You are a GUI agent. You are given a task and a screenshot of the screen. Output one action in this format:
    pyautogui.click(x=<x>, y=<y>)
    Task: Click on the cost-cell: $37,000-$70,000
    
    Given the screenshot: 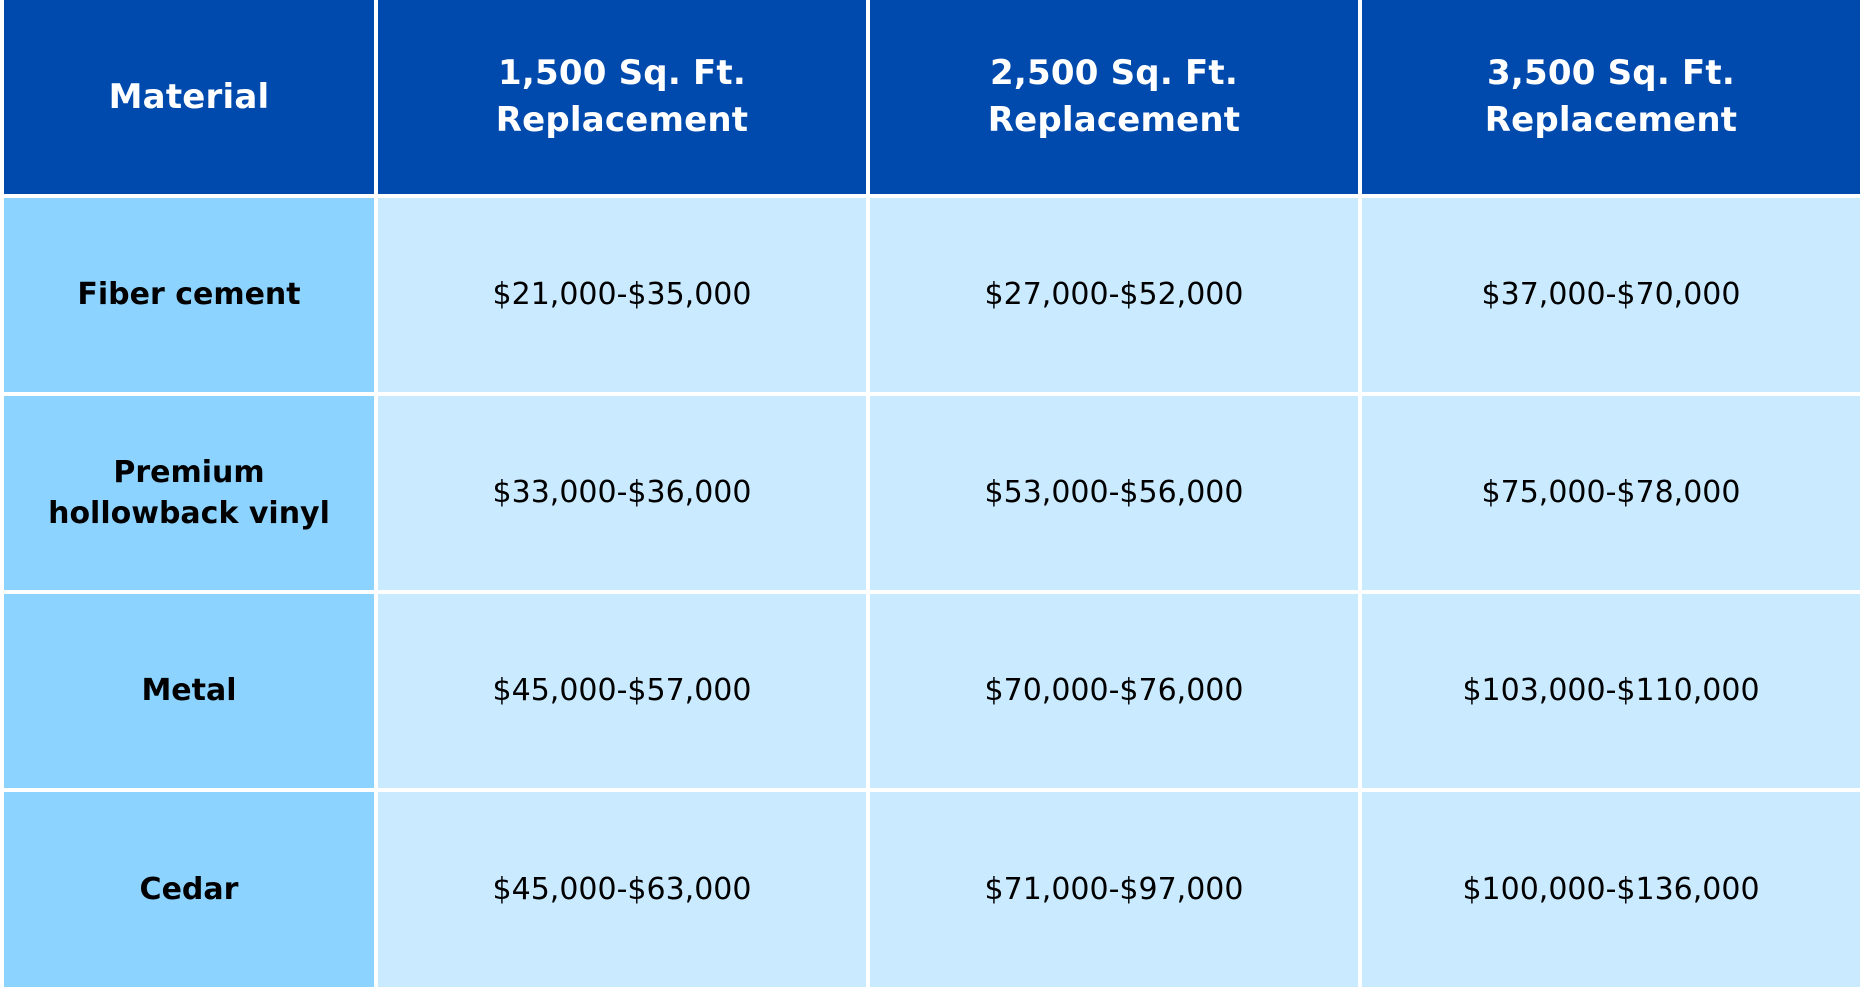 What is the action you would take?
    pyautogui.click(x=1611, y=295)
    